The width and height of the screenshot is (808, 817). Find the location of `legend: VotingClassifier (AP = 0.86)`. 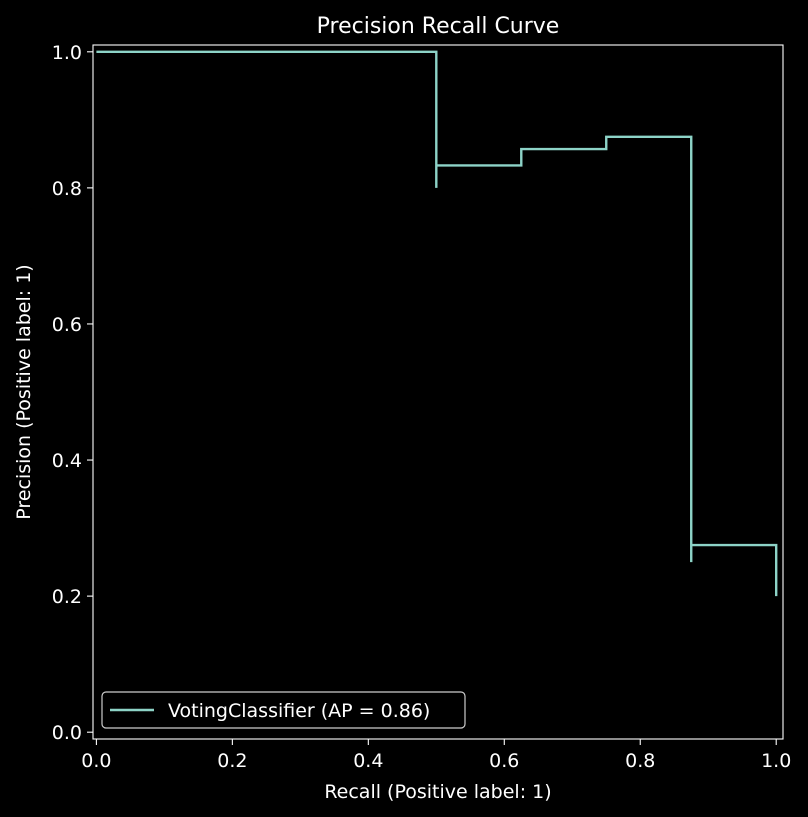

legend: VotingClassifier (AP = 0.86) is located at coordinates (283, 710).